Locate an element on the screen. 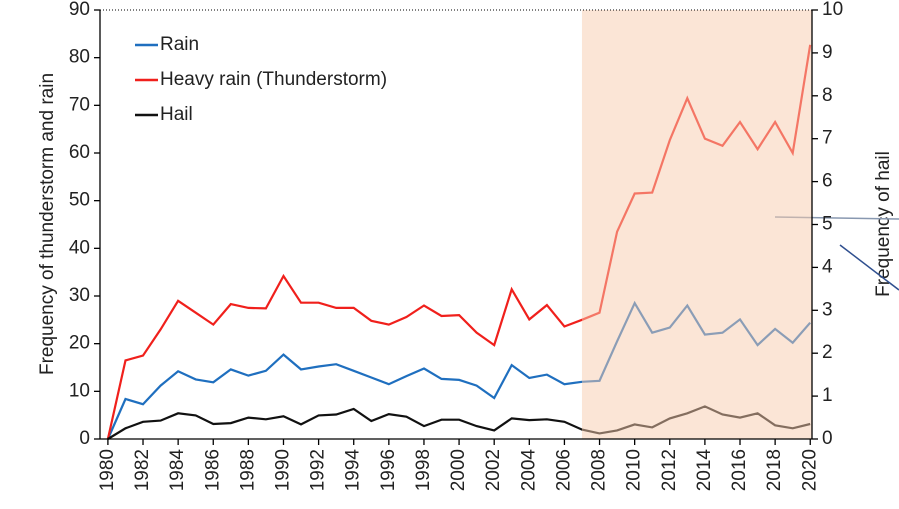 The width and height of the screenshot is (899, 509). x-tick-label: 1994 is located at coordinates (353, 470).